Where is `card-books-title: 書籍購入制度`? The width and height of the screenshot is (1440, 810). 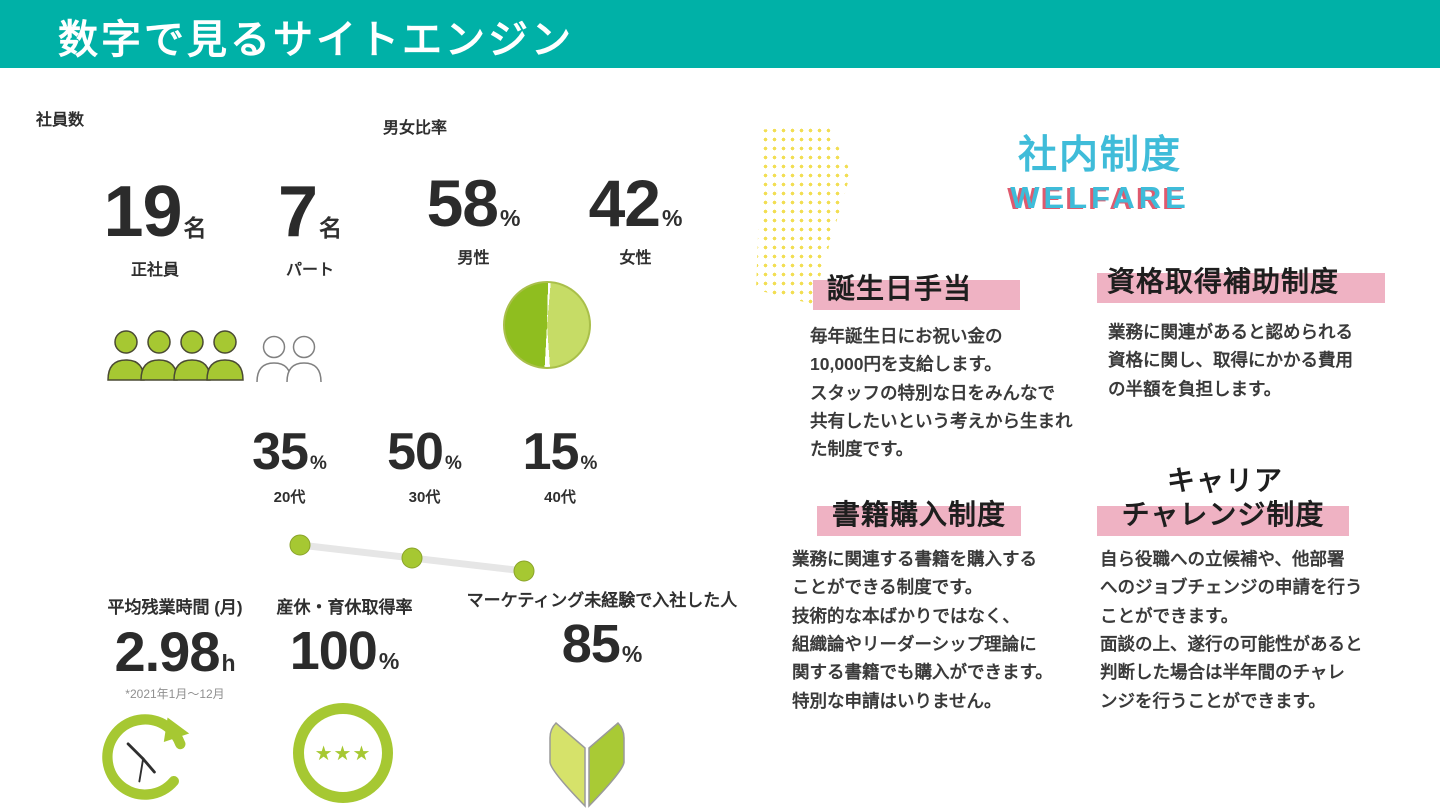
card-books-title: 書籍購入制度 is located at coordinates (919, 516).